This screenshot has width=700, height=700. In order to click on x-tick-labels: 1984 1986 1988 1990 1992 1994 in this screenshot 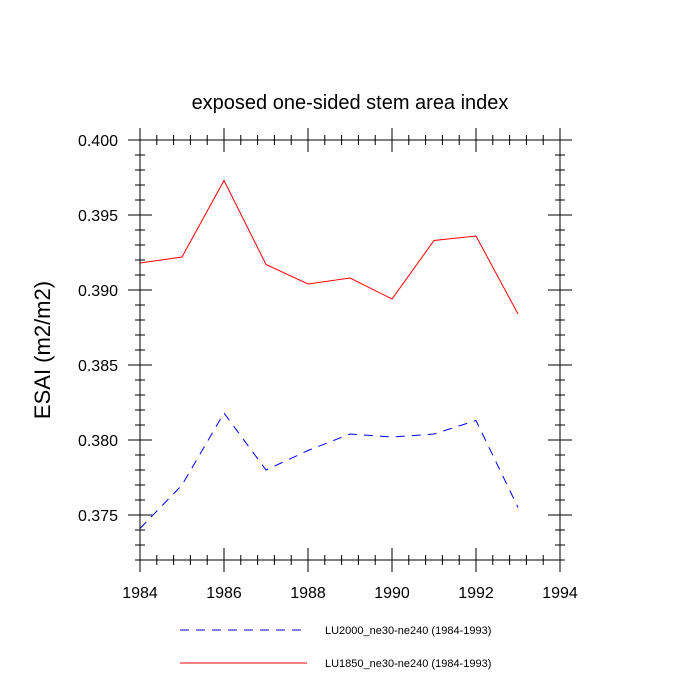, I will do `click(350, 593)`.